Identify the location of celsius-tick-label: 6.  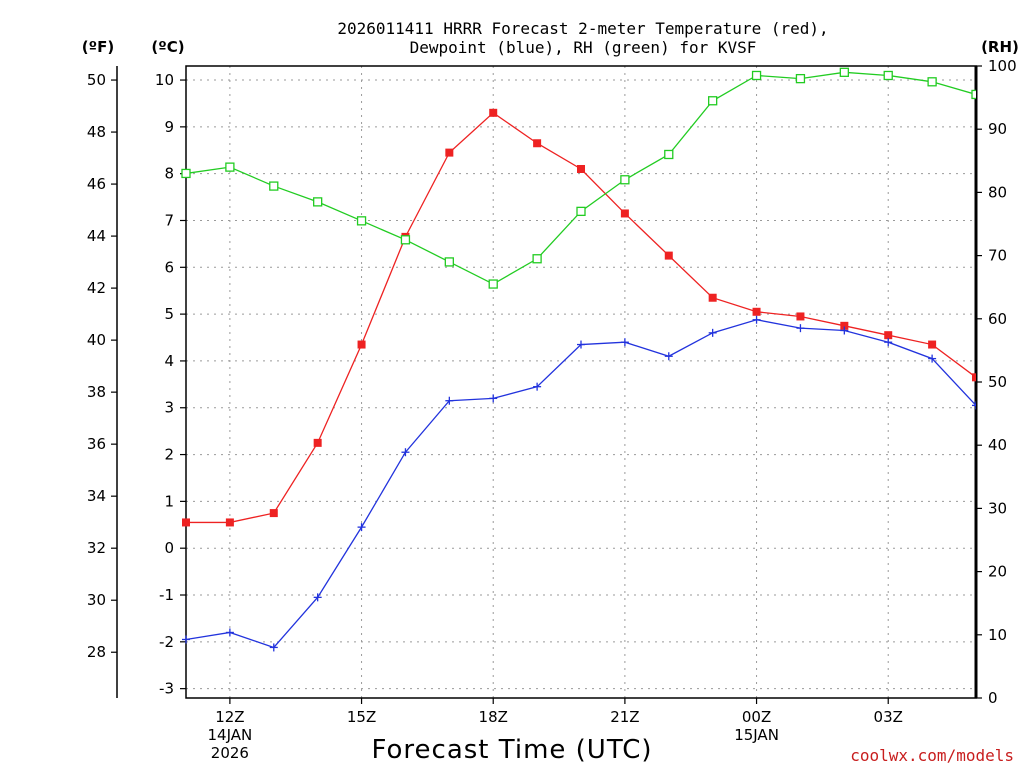
(169, 267).